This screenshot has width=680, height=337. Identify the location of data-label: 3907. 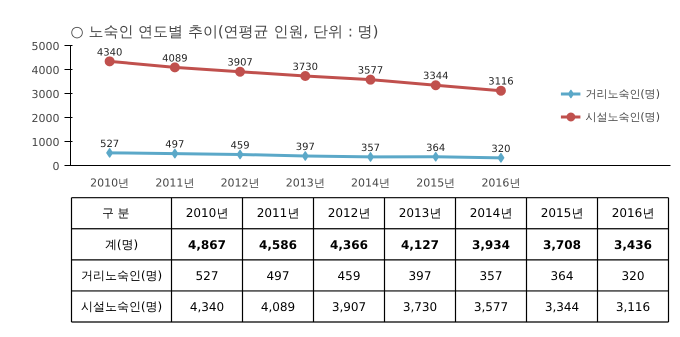
(240, 63).